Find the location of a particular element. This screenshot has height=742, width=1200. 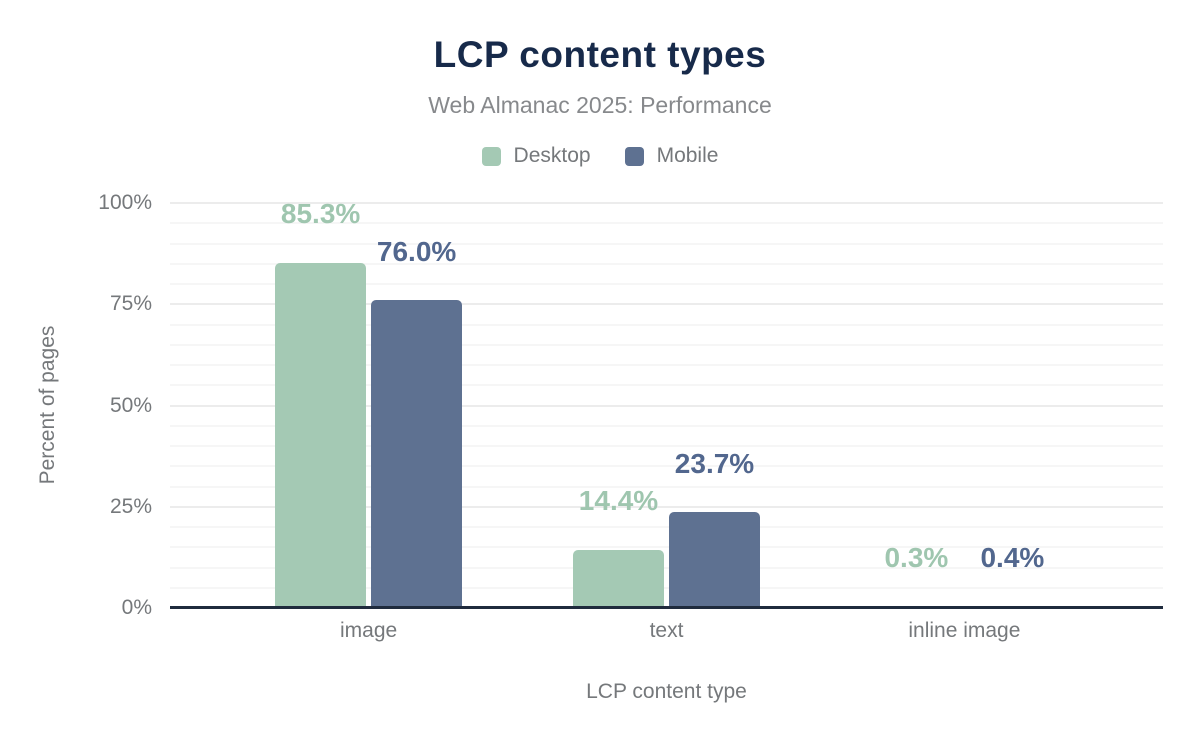

x-tick-label-inline-image: inline image is located at coordinates (964, 630).